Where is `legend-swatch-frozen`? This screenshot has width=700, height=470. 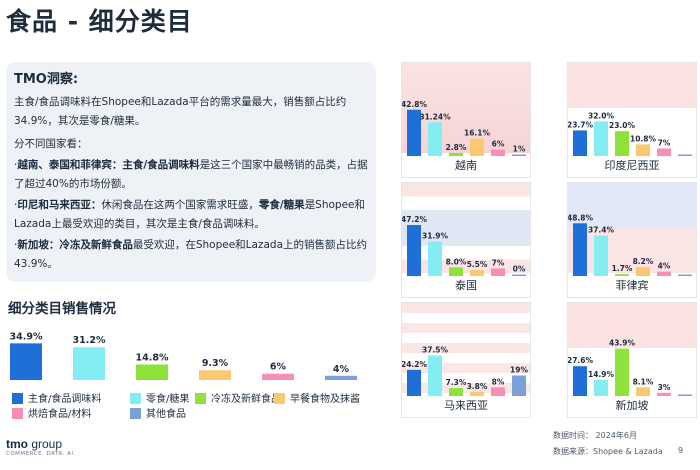
legend-swatch-frozen is located at coordinates (200, 398).